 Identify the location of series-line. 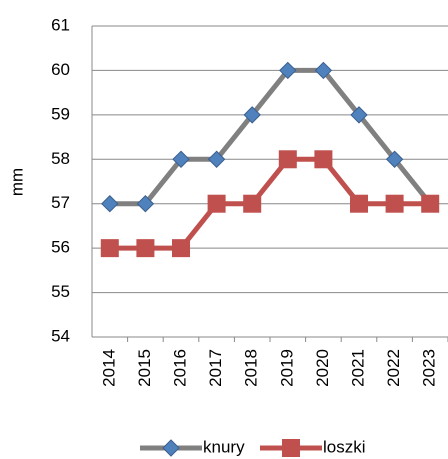
(270, 203).